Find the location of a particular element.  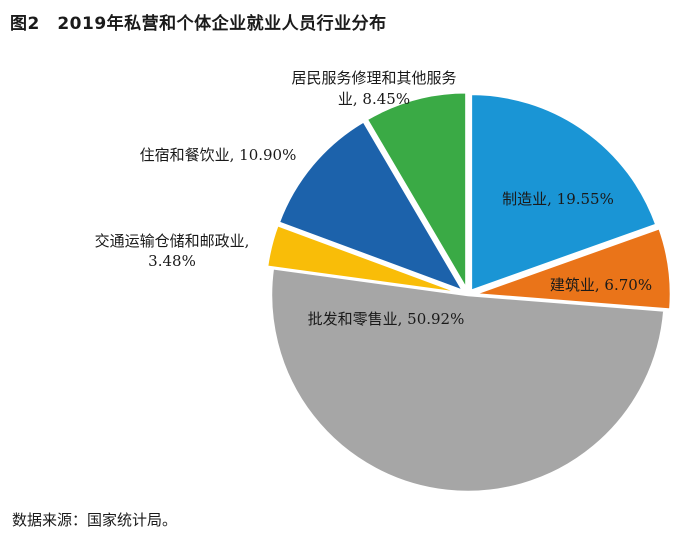

slice-label-line: 3.48% is located at coordinates (172, 261).